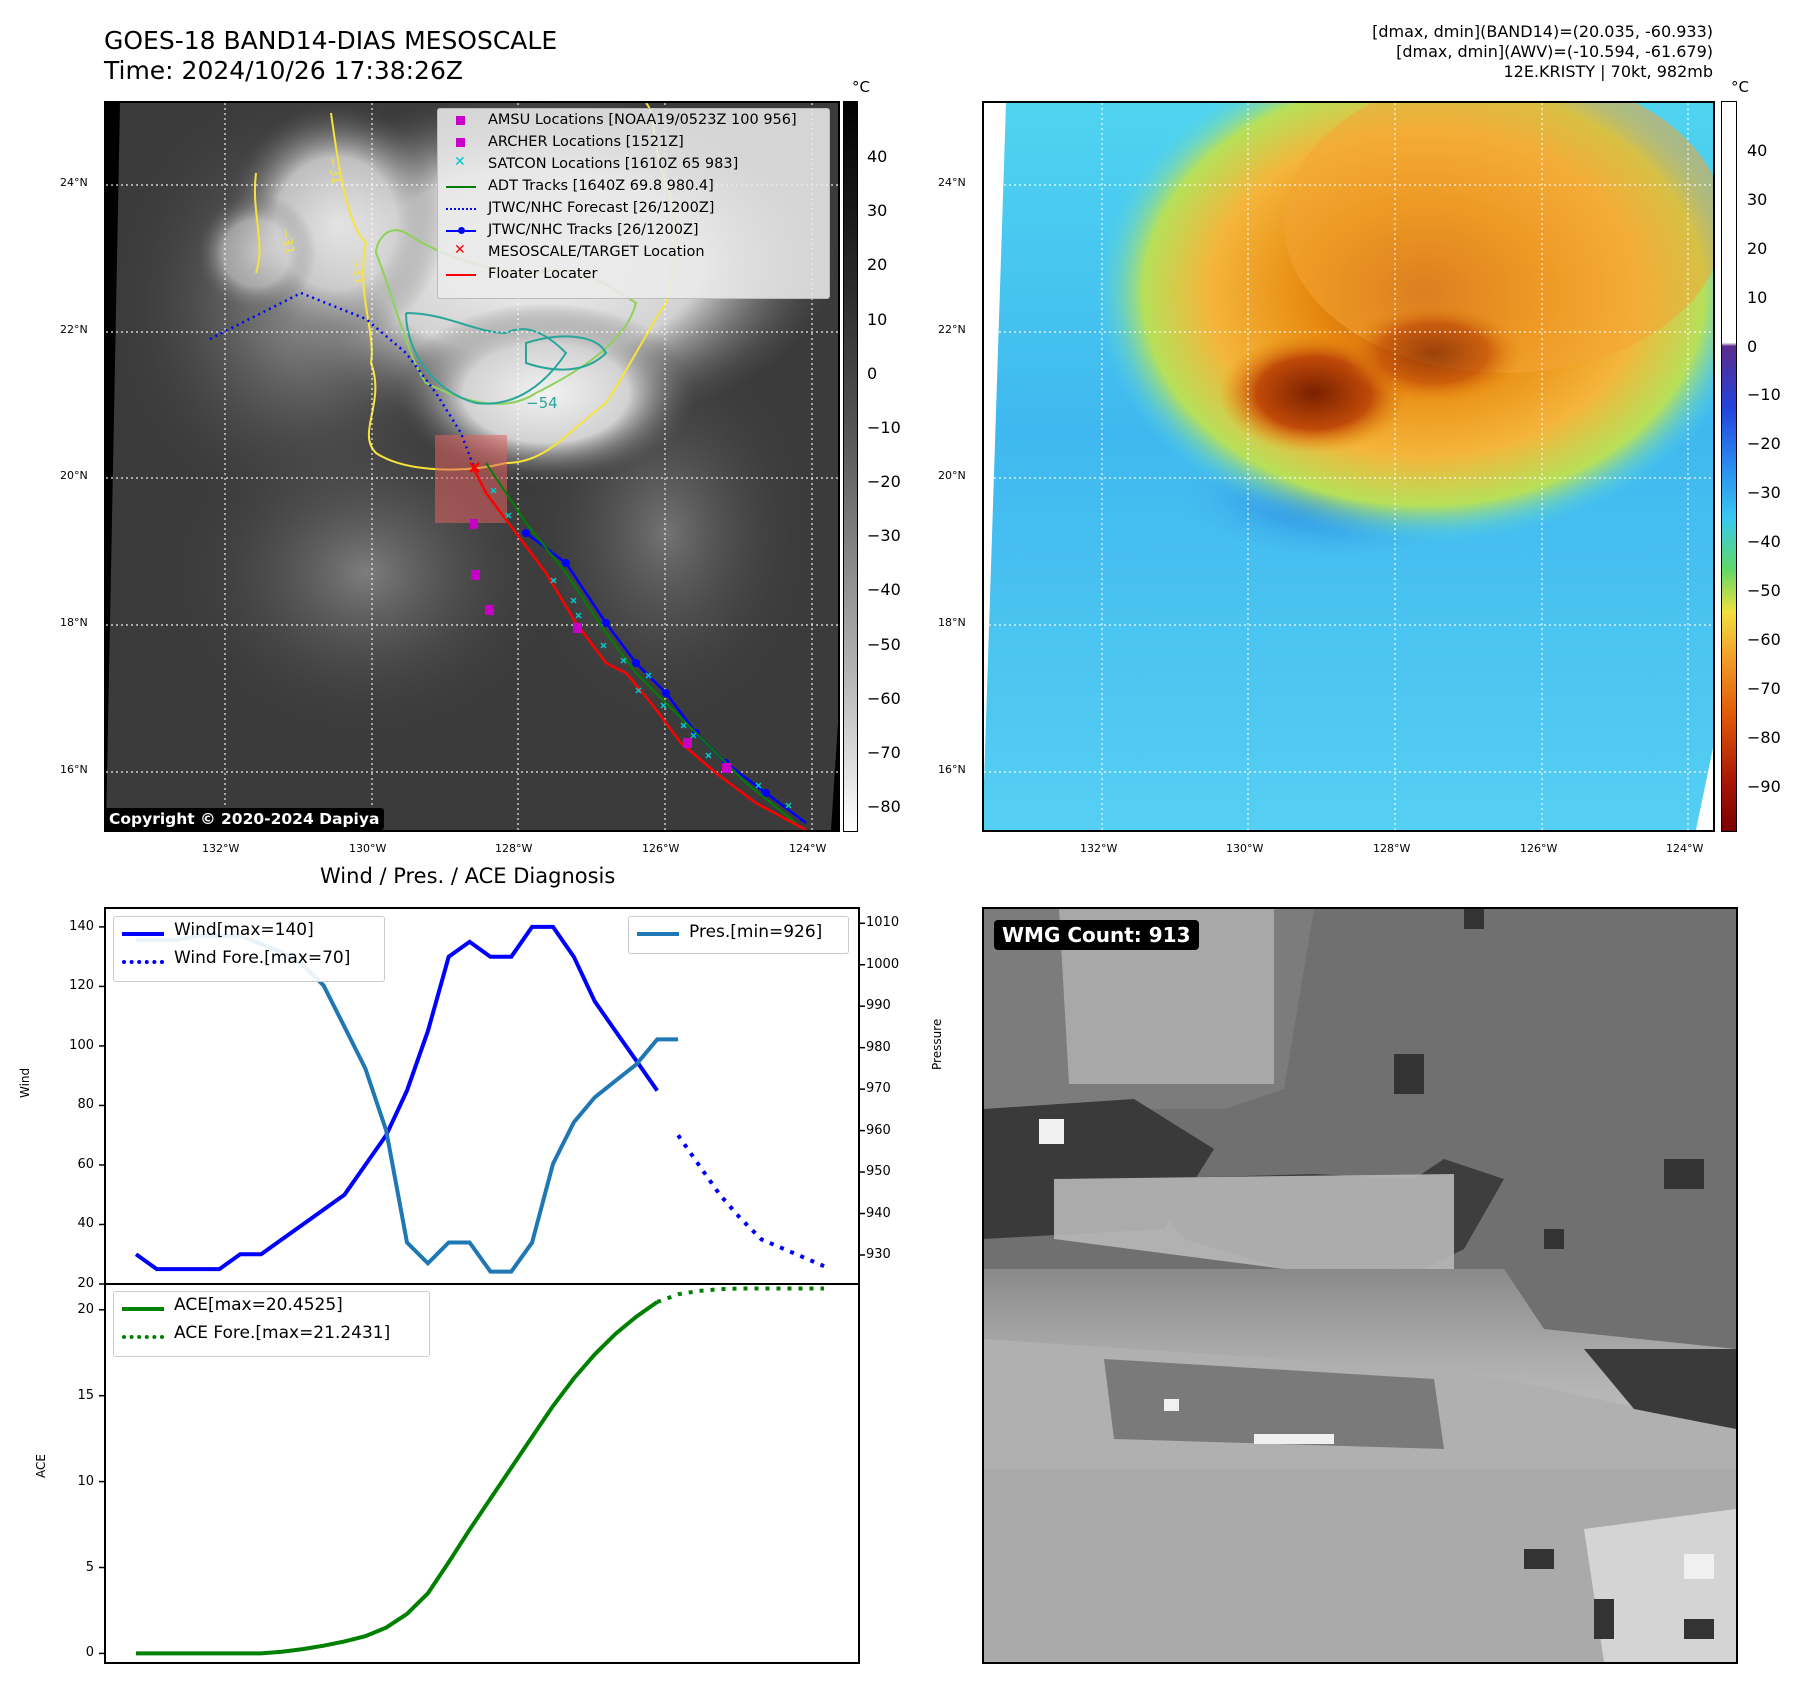 The height and width of the screenshot is (1690, 1797). I want to click on wmg-count-badge: WMG Count: 913, so click(1096, 935).